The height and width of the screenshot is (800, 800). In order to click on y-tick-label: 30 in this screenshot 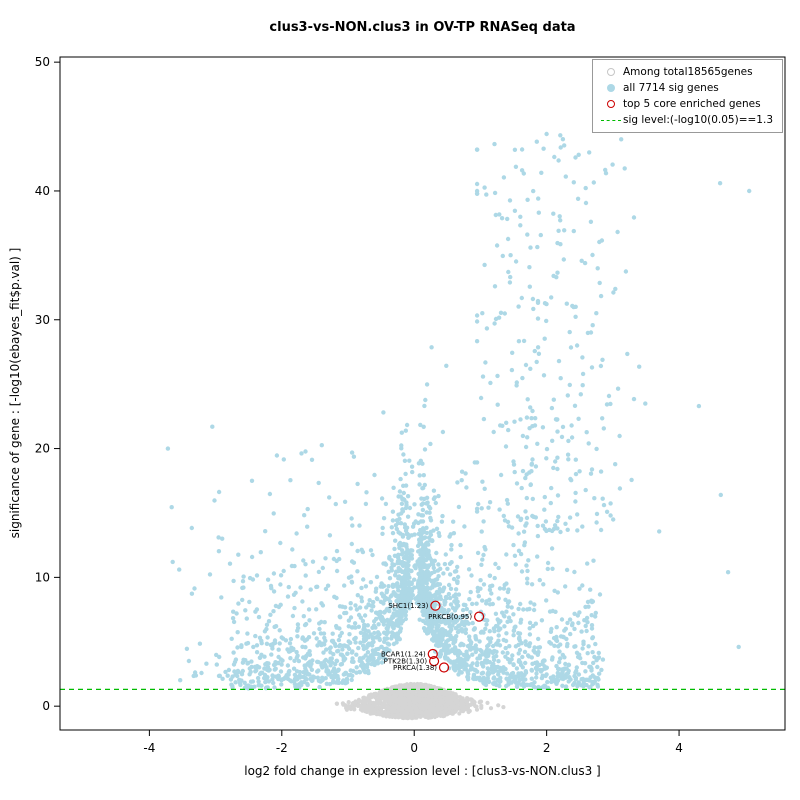, I will do `click(42, 320)`.